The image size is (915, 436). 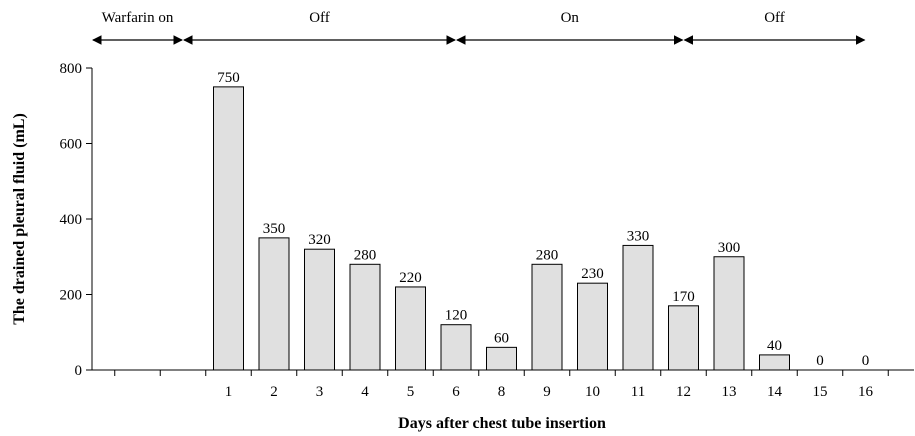 What do you see at coordinates (71, 296) in the screenshot?
I see `y-tick-label: 200` at bounding box center [71, 296].